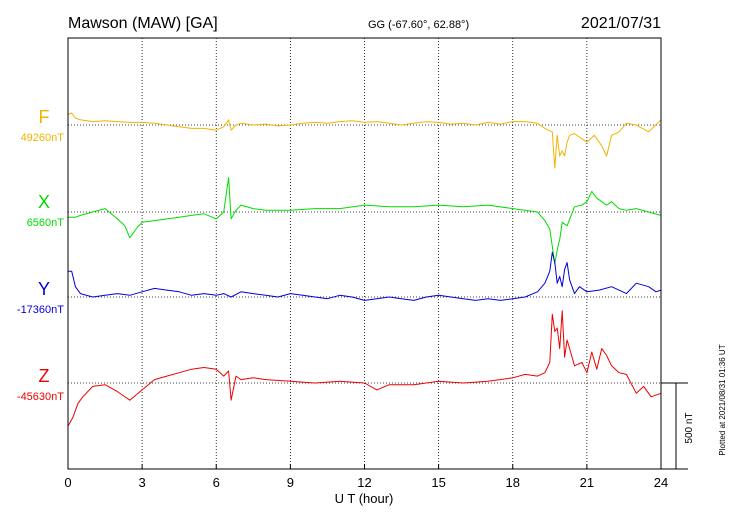 The height and width of the screenshot is (520, 730). I want to click on series-name-f: F, so click(44, 117).